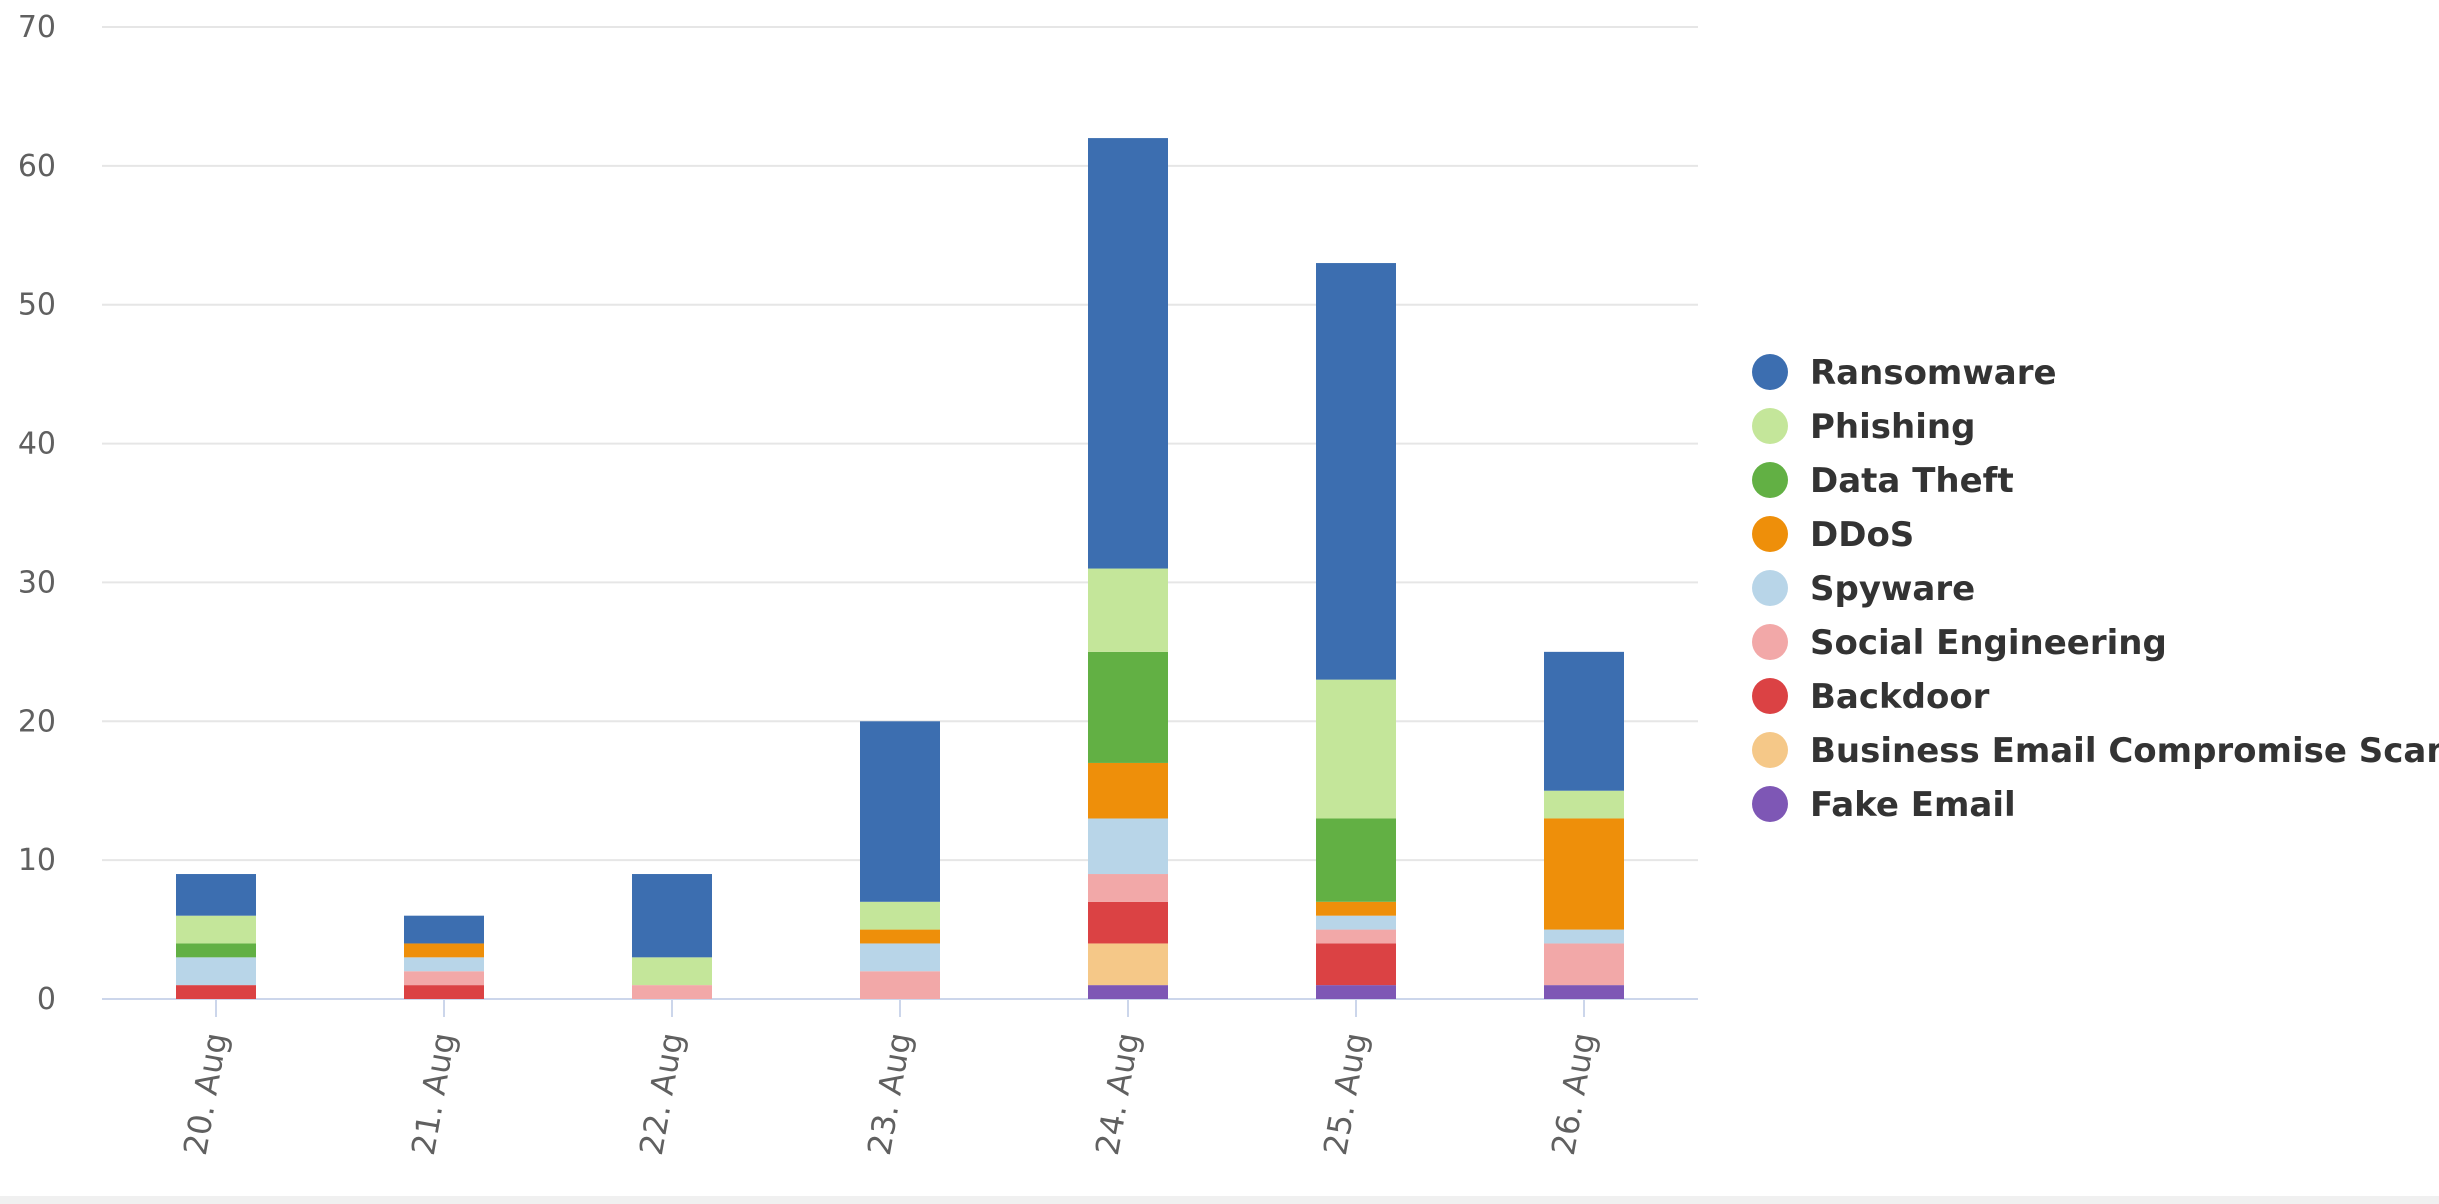  What do you see at coordinates (37, 305) in the screenshot?
I see `y-tick-label: 50` at bounding box center [37, 305].